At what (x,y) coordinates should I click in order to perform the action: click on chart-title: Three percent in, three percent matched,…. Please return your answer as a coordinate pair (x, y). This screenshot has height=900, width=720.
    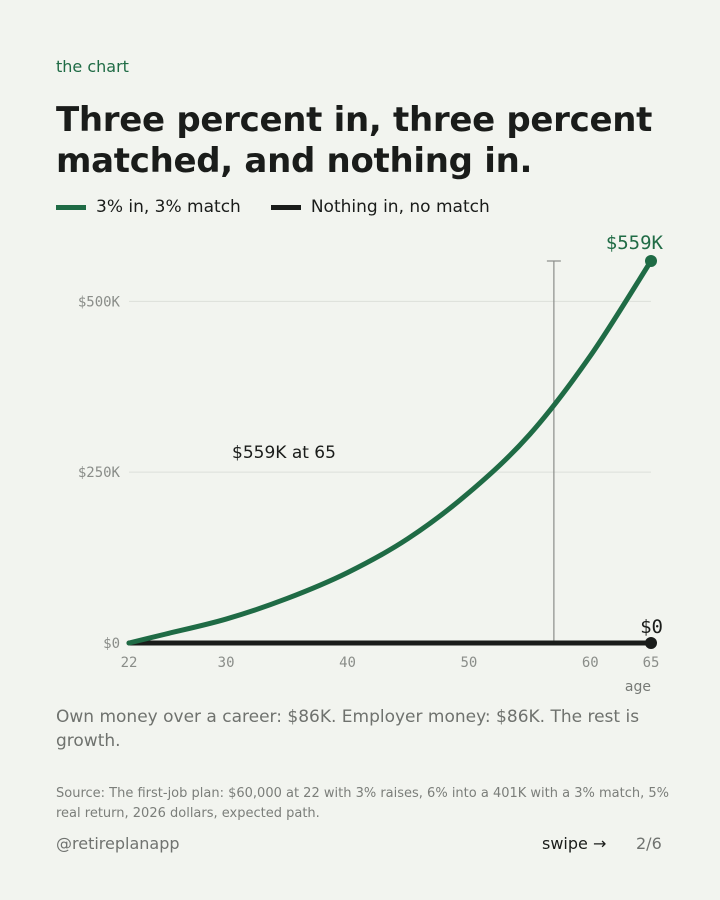
    Looking at the image, I should click on (354, 140).